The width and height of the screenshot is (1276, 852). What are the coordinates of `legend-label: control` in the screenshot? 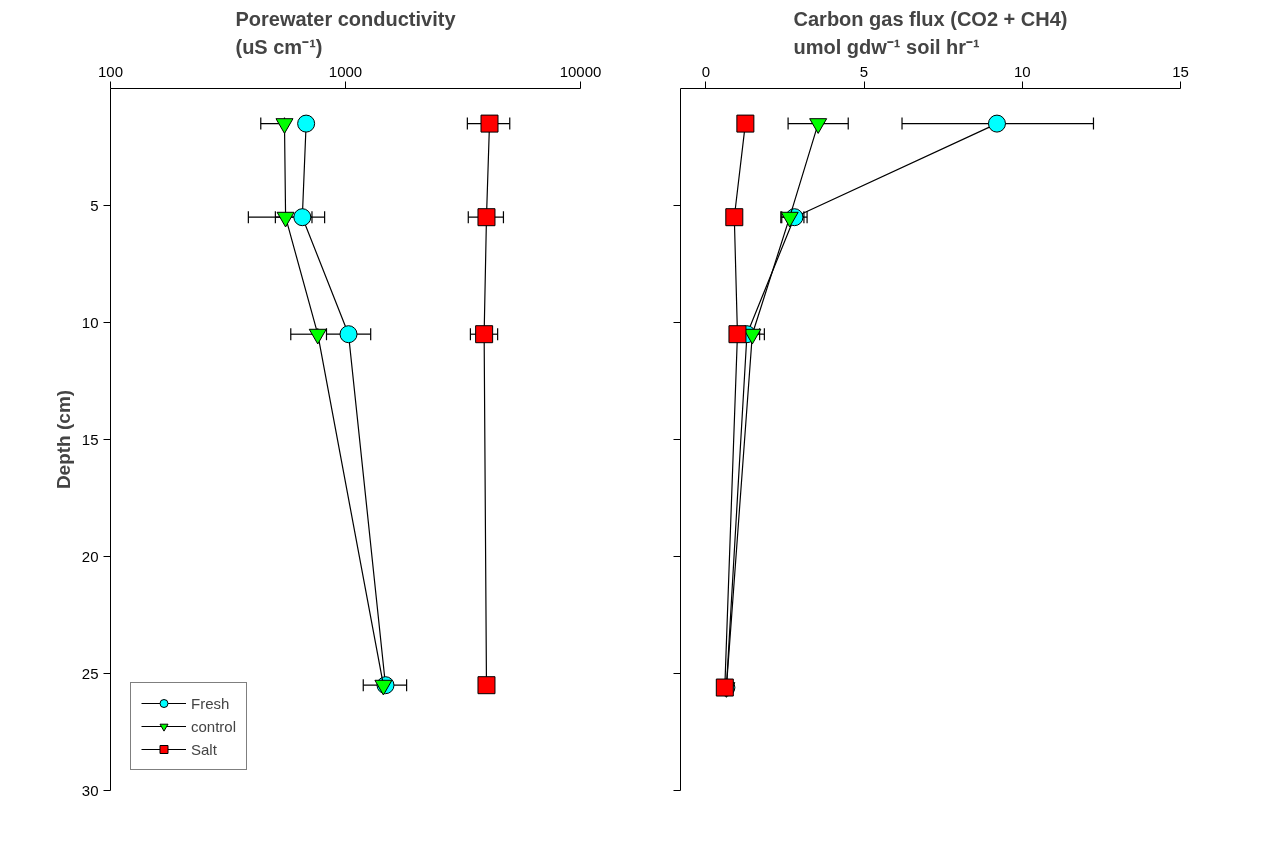 It's located at (214, 726).